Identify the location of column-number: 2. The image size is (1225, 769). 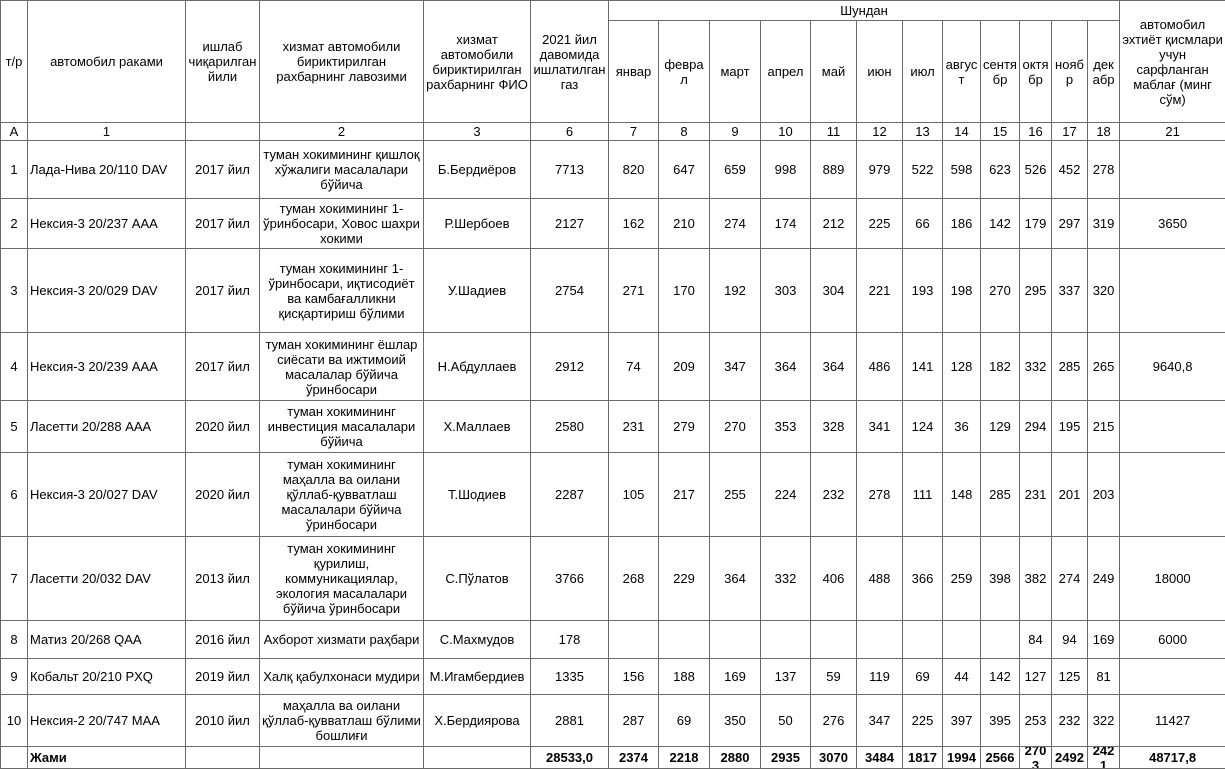
(341, 131).